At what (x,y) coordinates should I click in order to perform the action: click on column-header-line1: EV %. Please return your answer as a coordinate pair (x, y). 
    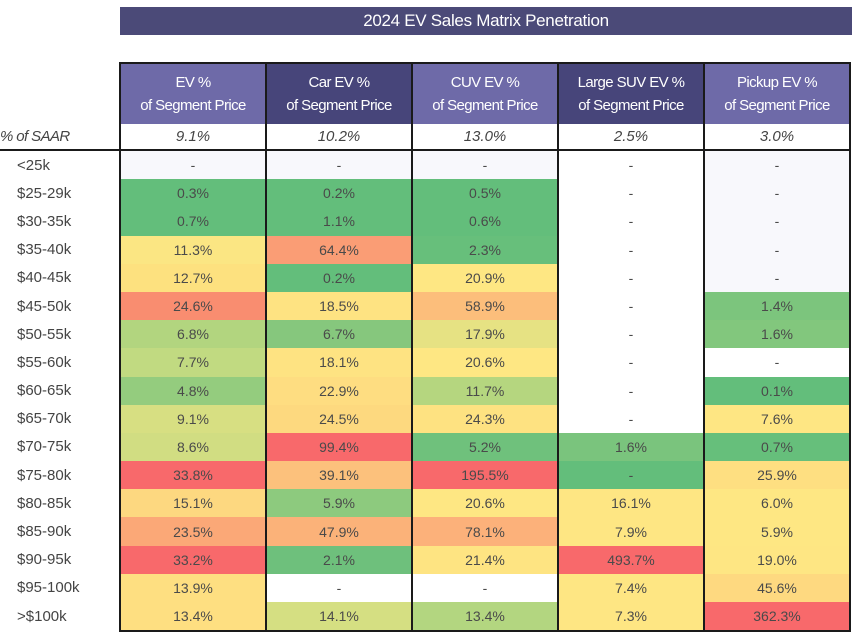
    Looking at the image, I should click on (193, 82).